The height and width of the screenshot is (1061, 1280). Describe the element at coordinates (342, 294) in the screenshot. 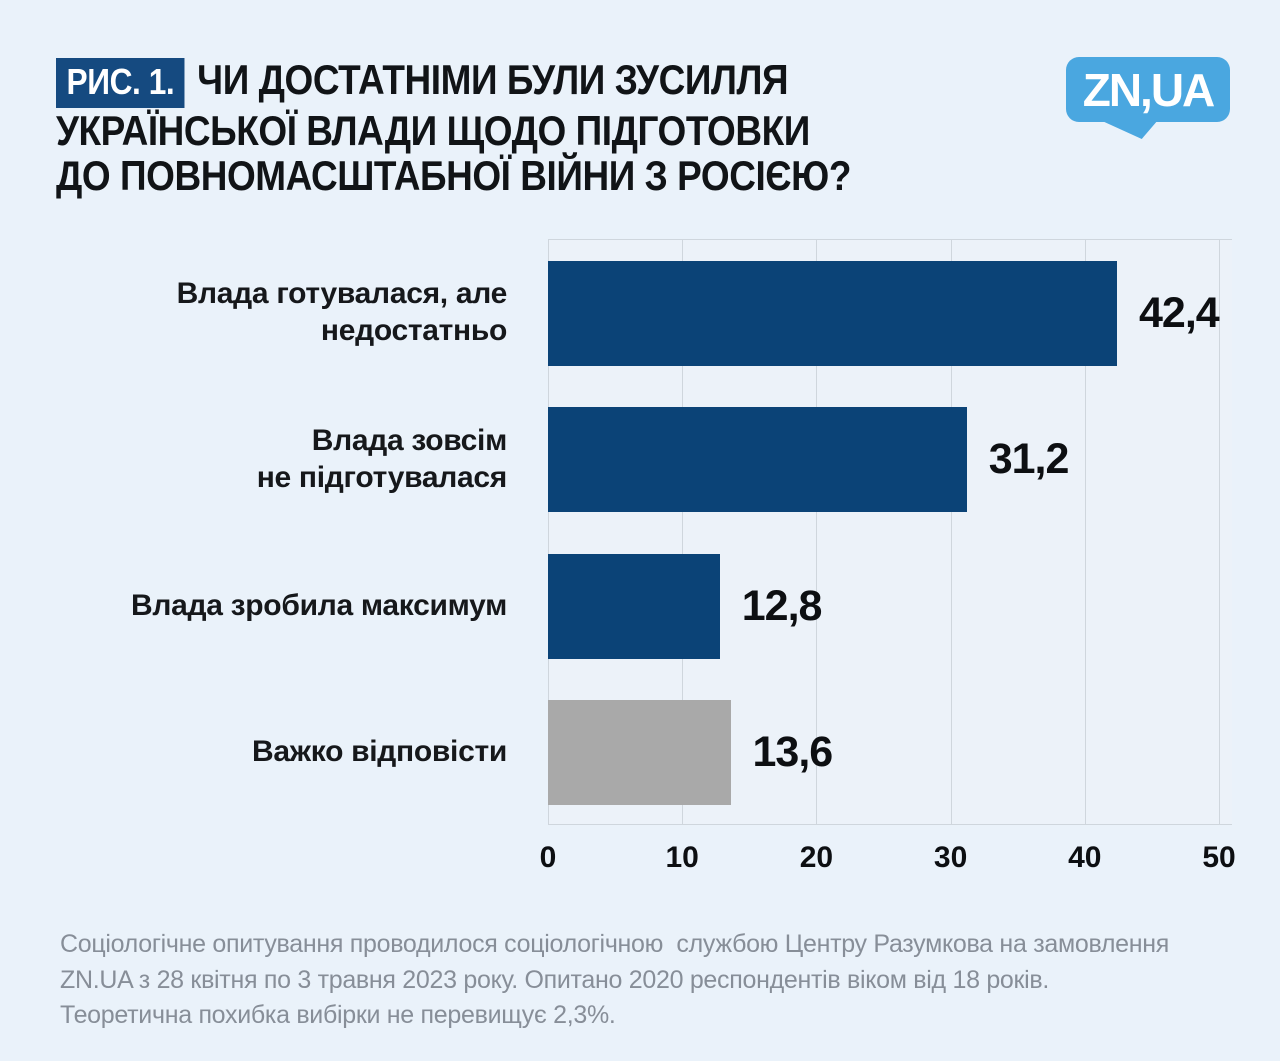

I see `category-label-line: Влада готувалася, але` at that location.